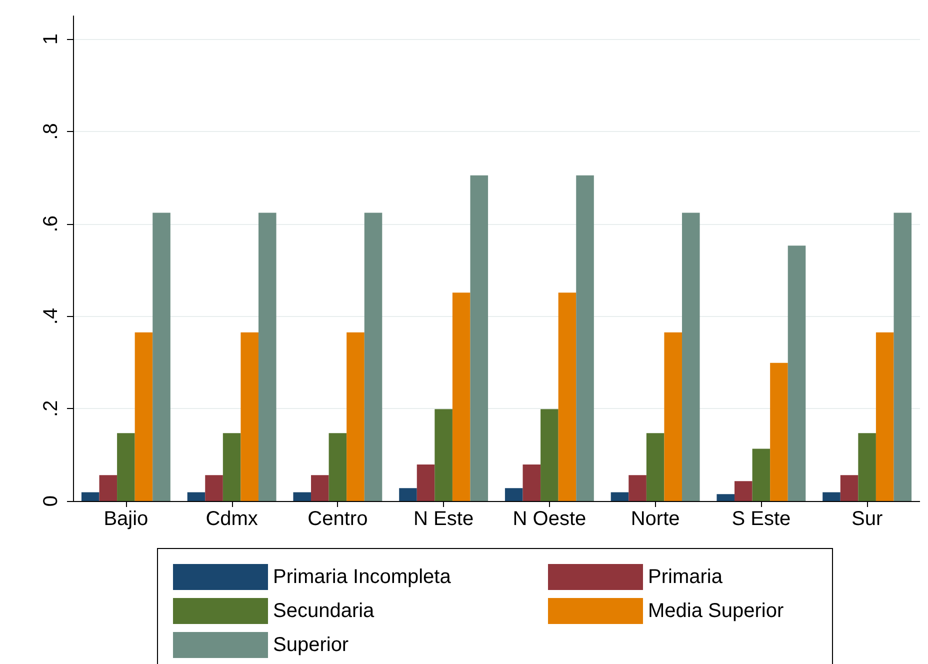 The width and height of the screenshot is (928, 664). Describe the element at coordinates (51, 501) in the screenshot. I see `y-tick-label: 0` at that location.